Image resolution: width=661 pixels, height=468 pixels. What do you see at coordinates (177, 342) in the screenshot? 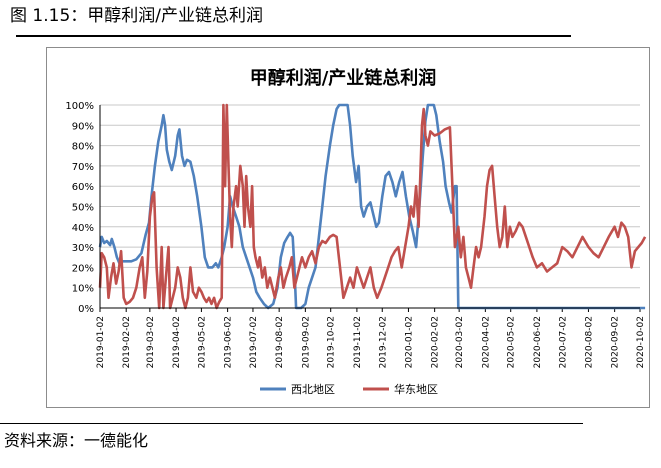
I see `x-tick-label: 2019-04-02` at bounding box center [177, 342].